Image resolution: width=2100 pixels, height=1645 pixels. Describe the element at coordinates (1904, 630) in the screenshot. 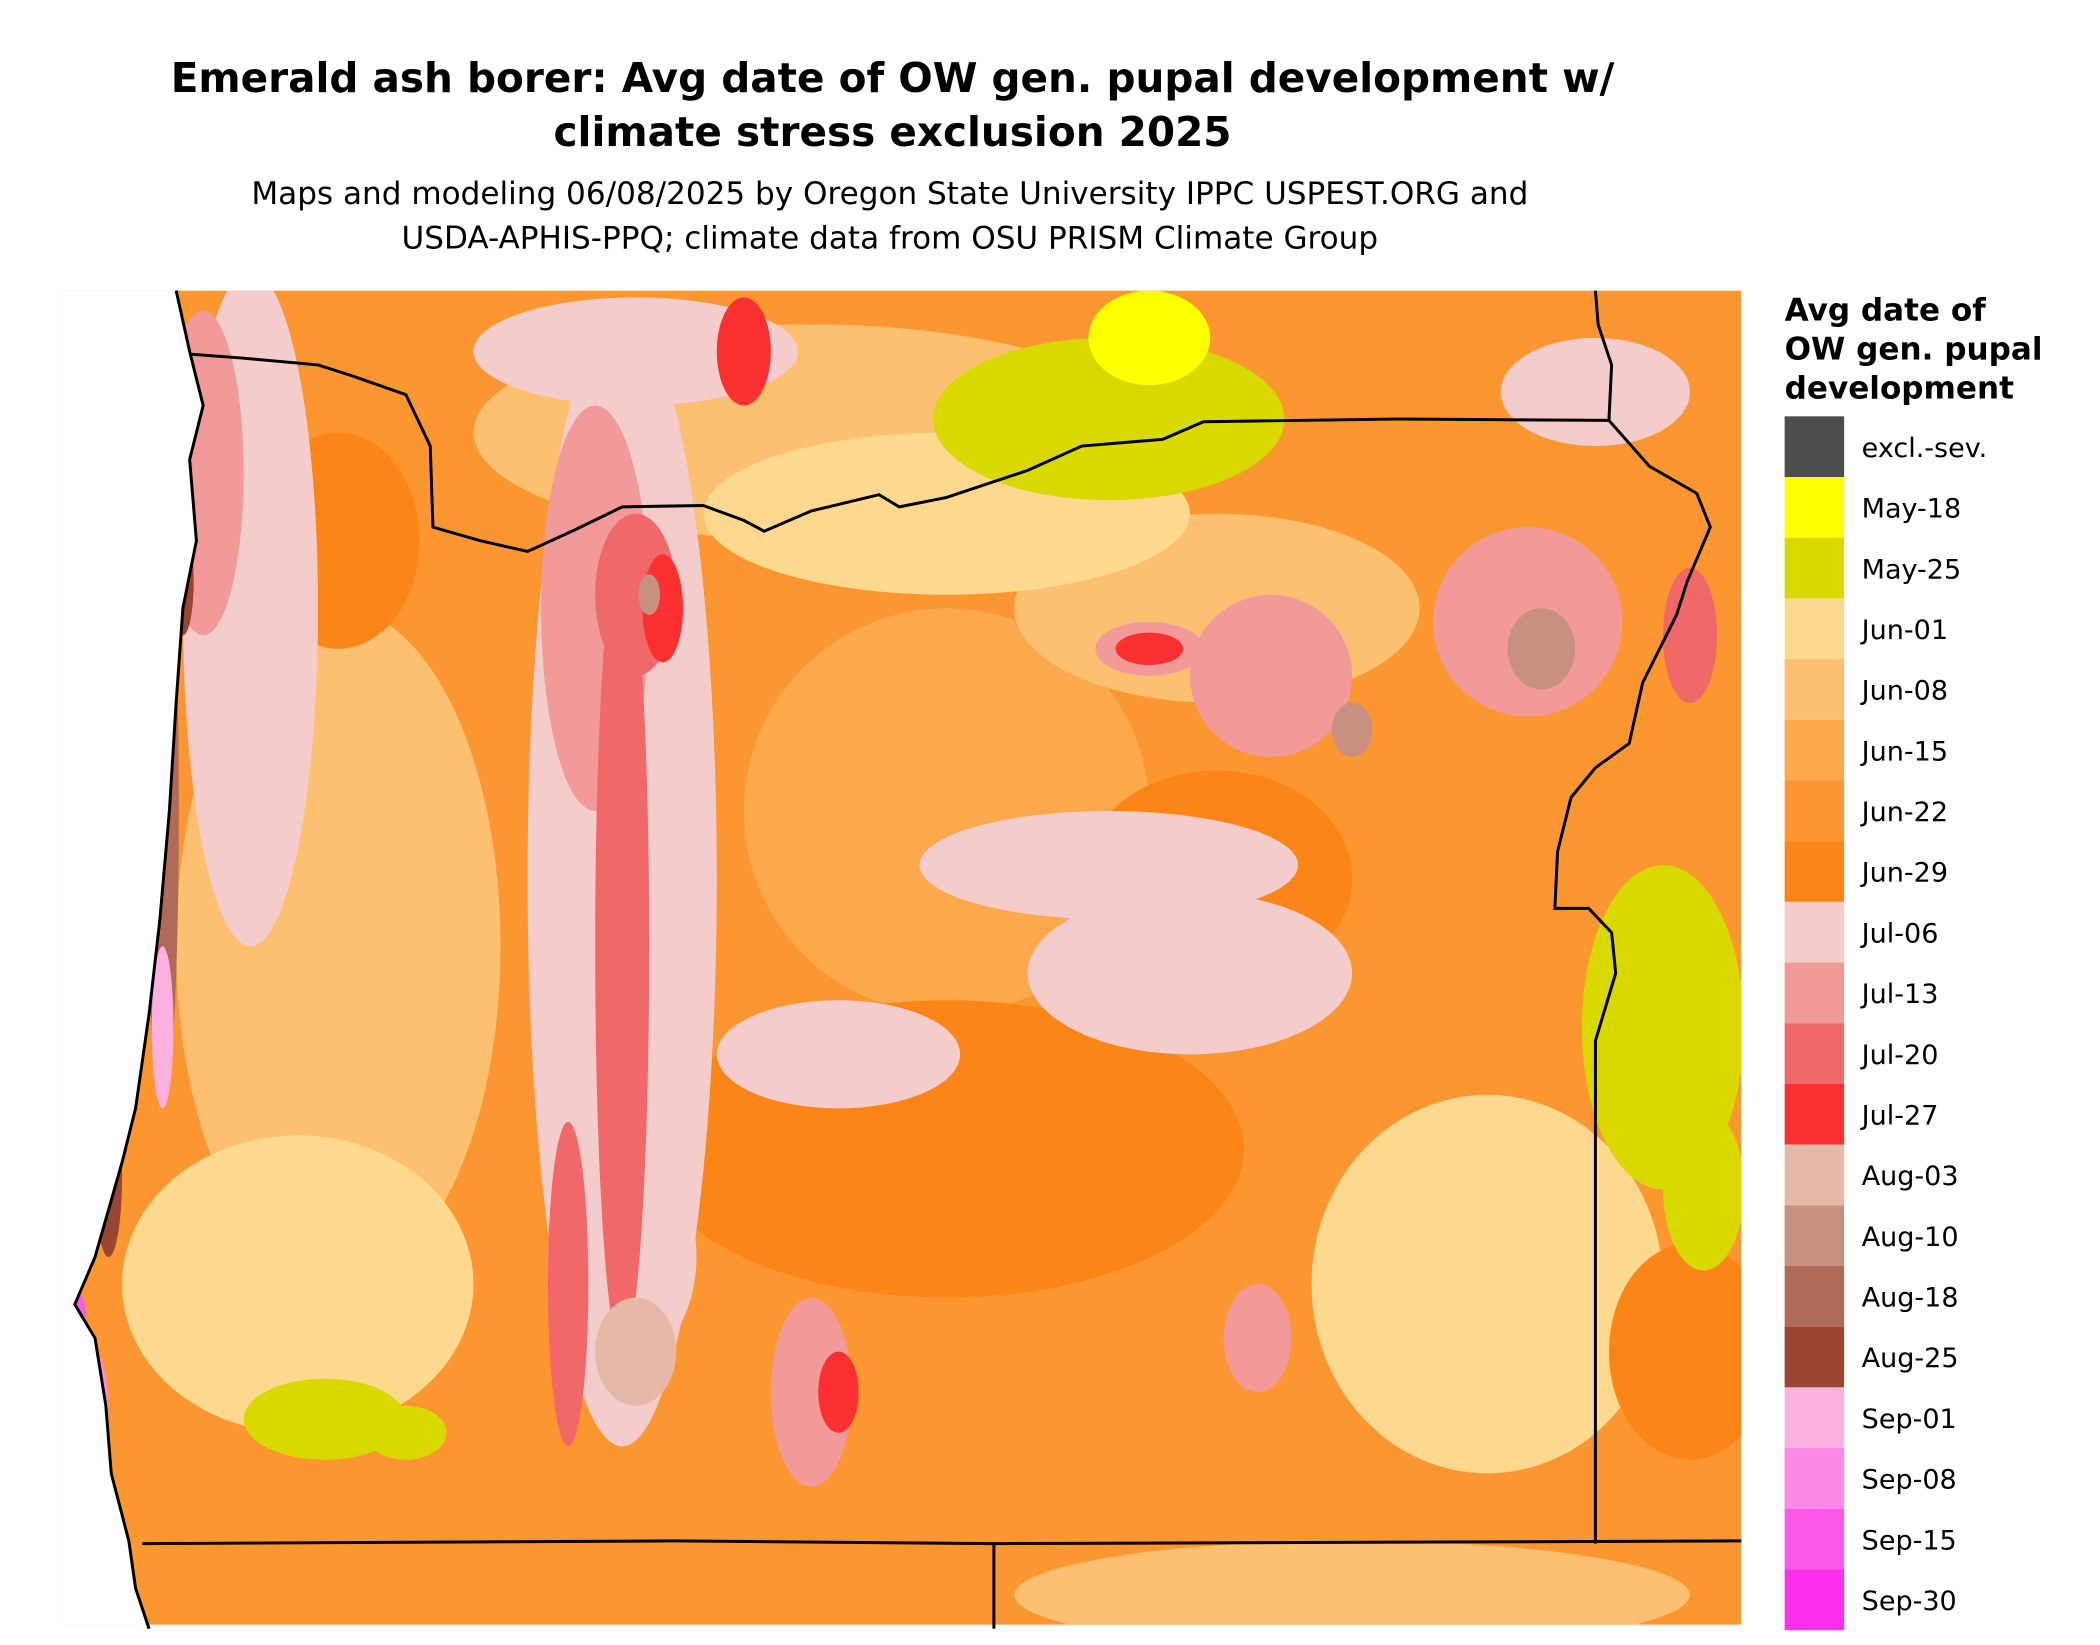

I see `legend-label: Jun-01` at that location.